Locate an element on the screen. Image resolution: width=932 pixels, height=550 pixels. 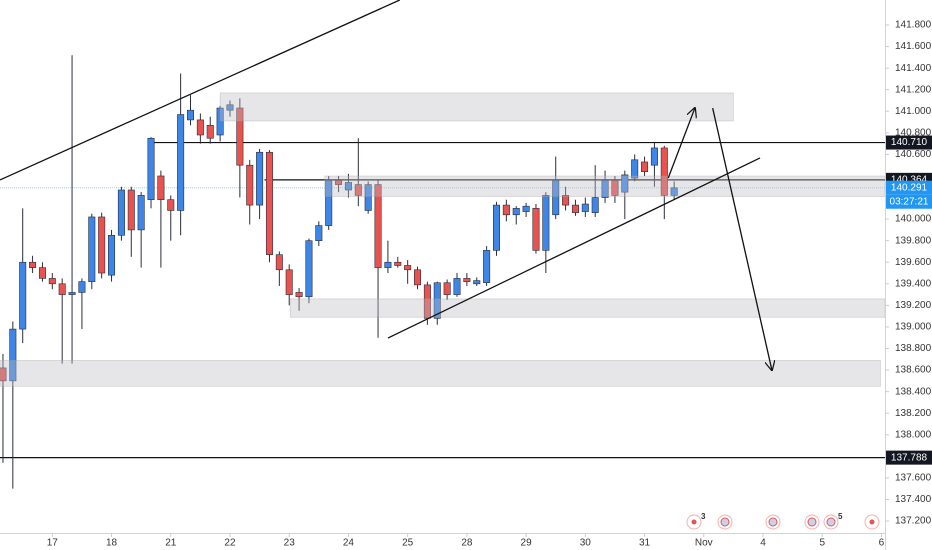
y-tick-label: 138.600 is located at coordinates (913, 370).